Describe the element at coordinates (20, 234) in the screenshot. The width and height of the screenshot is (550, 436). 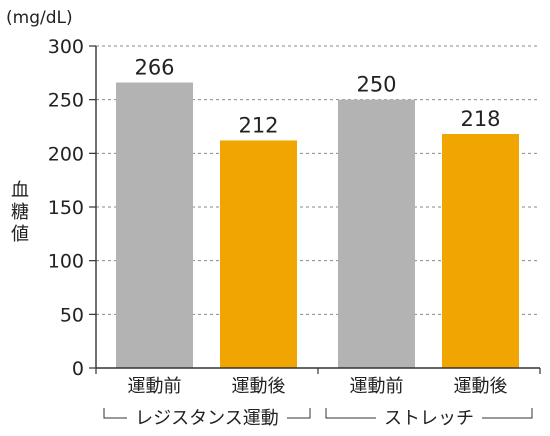
I see `y-axis-label-char: 値` at that location.